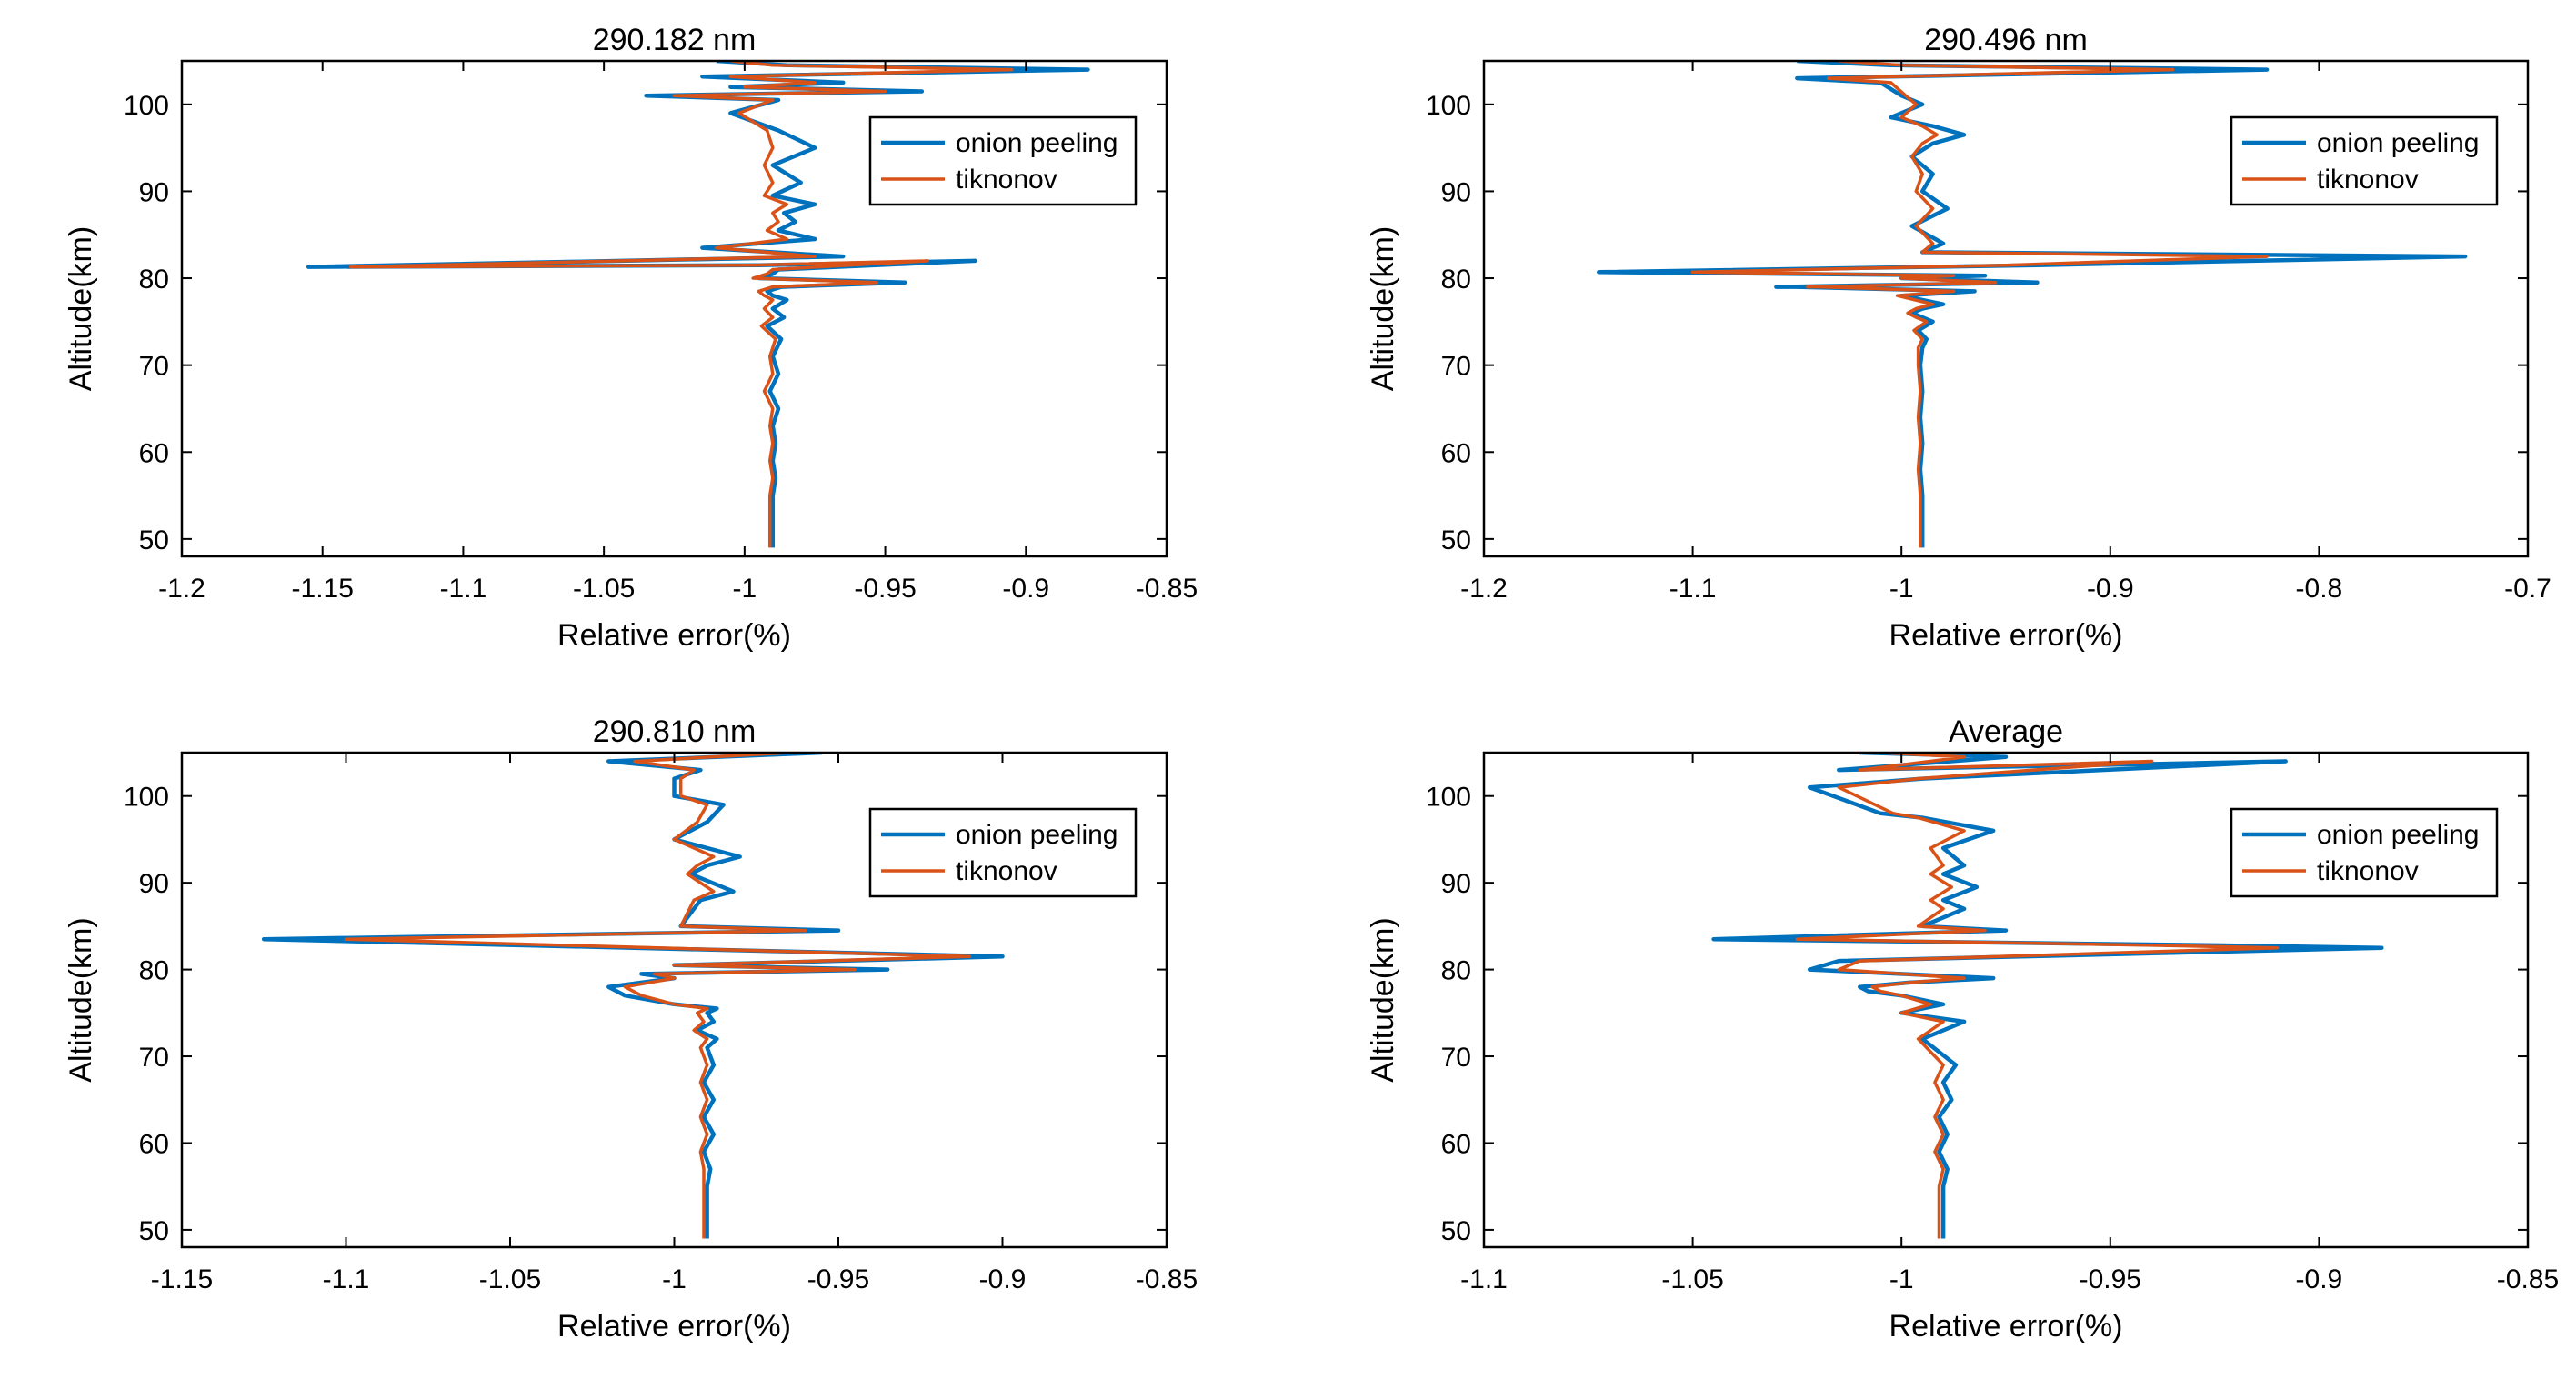 The height and width of the screenshot is (1379, 2576). Describe the element at coordinates (675, 40) in the screenshot. I see `chart-title: 290.182 nm` at that location.